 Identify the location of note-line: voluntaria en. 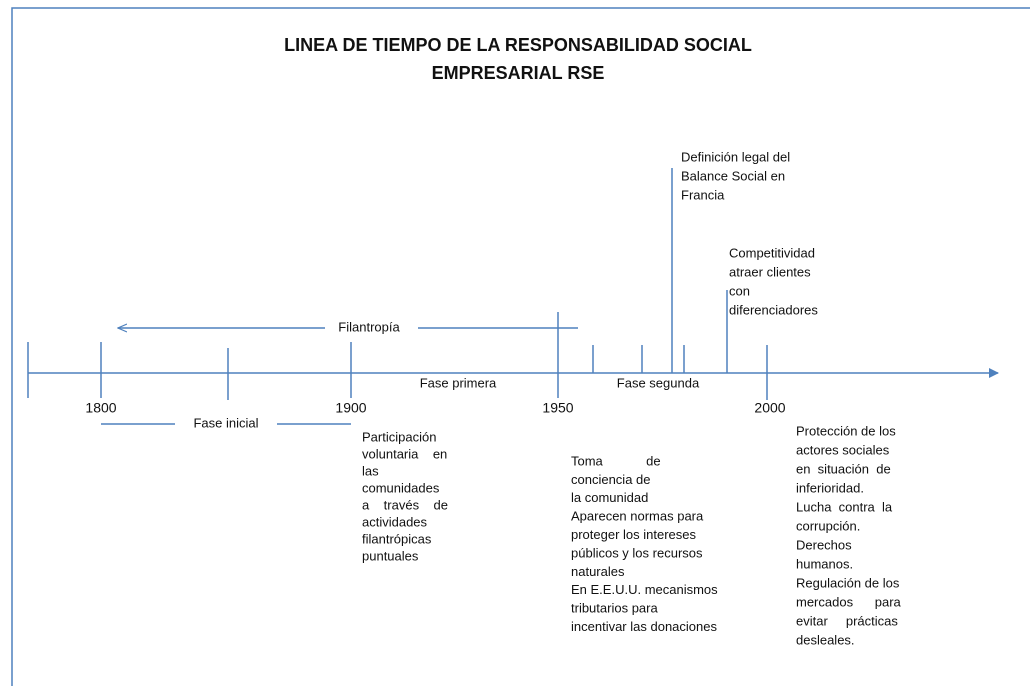
(404, 453).